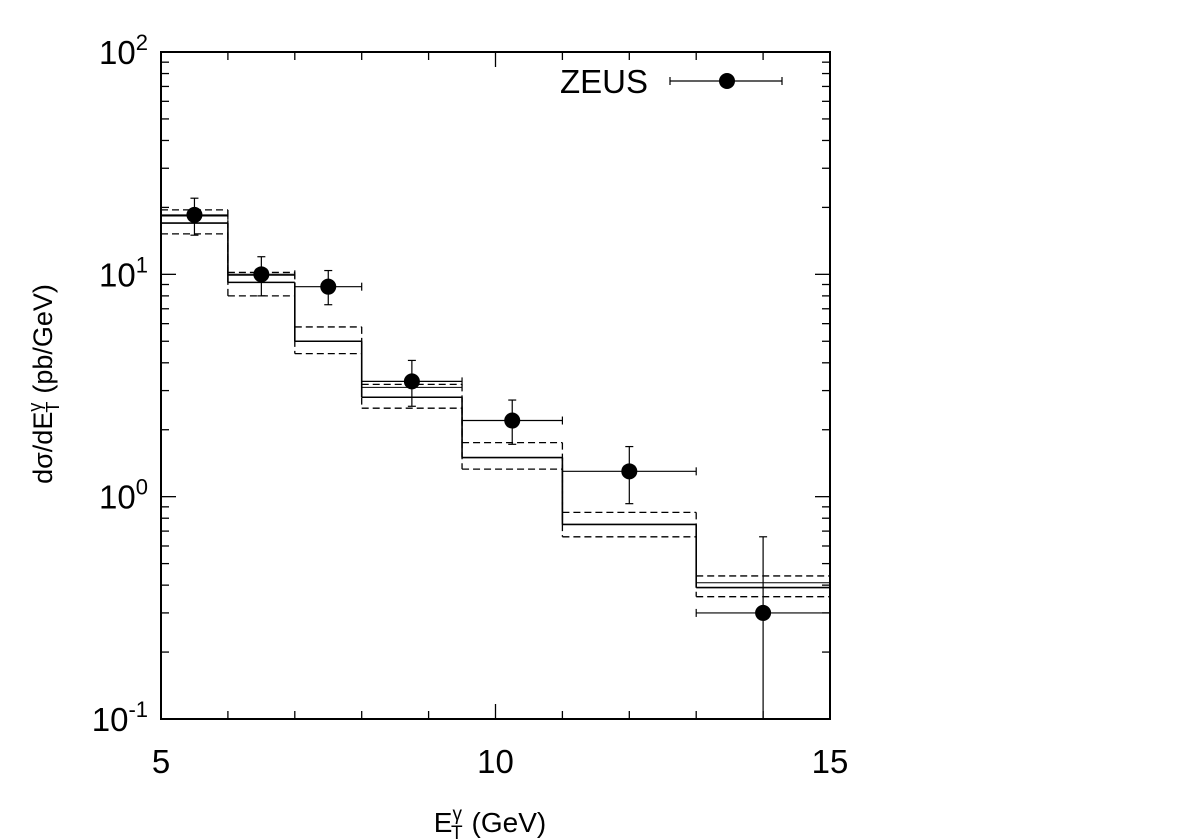  I want to click on x-label-sup: γ, so click(457, 814).